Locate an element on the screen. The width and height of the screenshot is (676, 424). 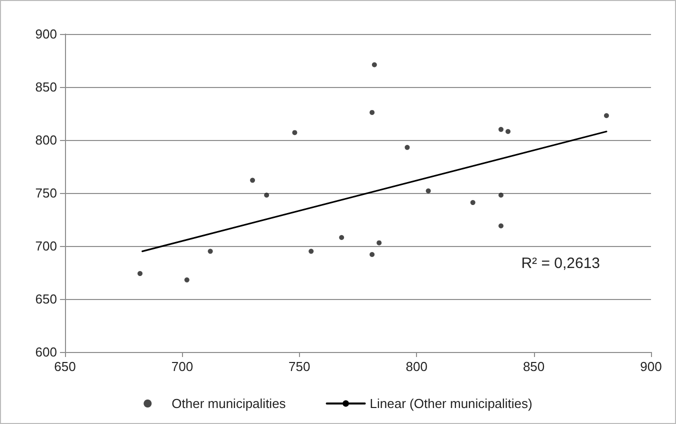
x-tick-label: 900 is located at coordinates (651, 366).